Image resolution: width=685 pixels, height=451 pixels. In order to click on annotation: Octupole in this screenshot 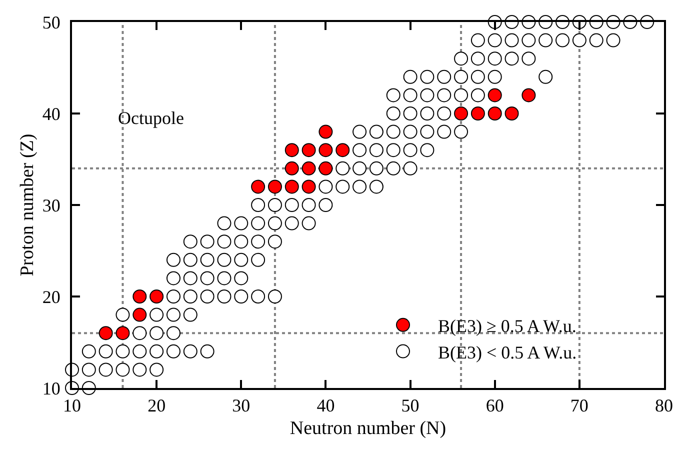, I will do `click(151, 118)`.